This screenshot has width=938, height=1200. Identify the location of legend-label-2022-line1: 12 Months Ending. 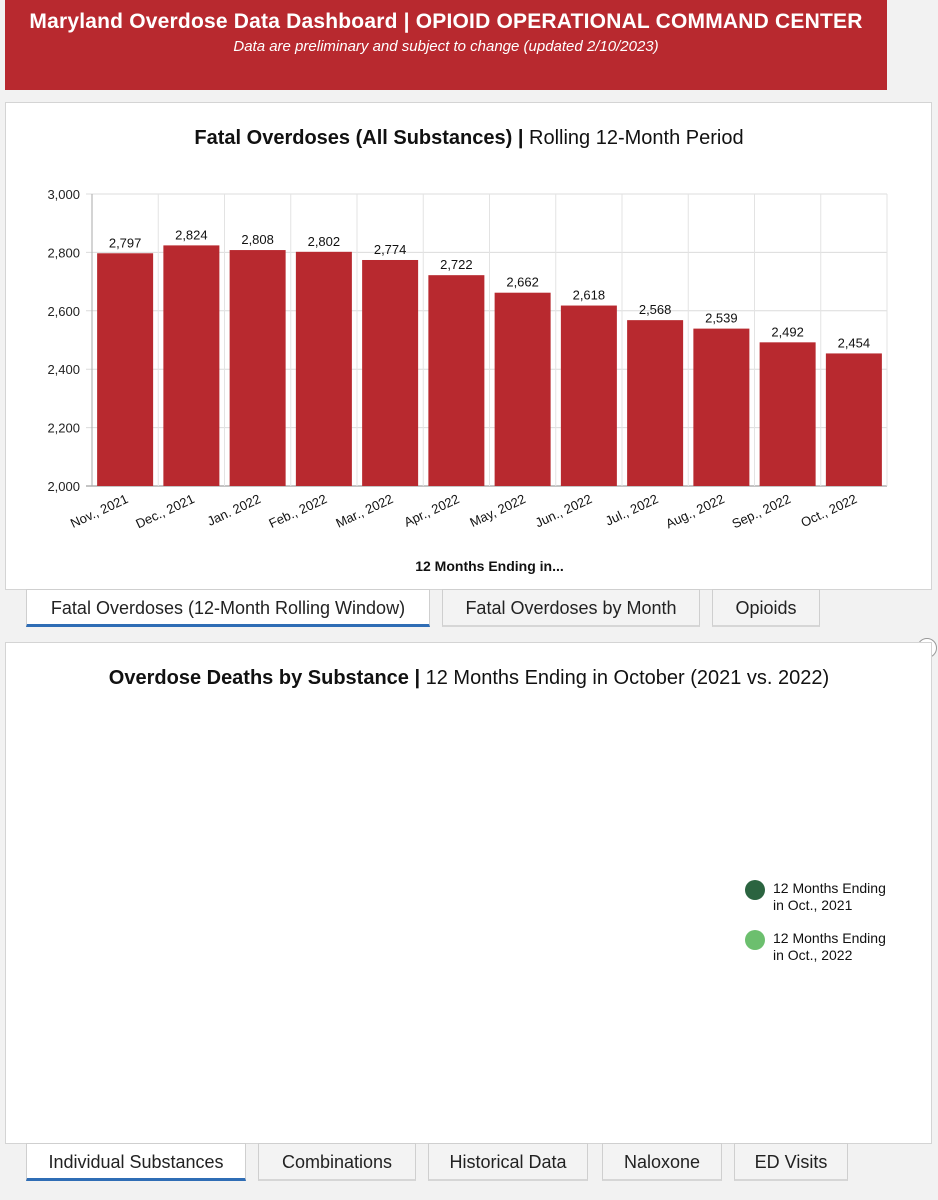
(829, 938).